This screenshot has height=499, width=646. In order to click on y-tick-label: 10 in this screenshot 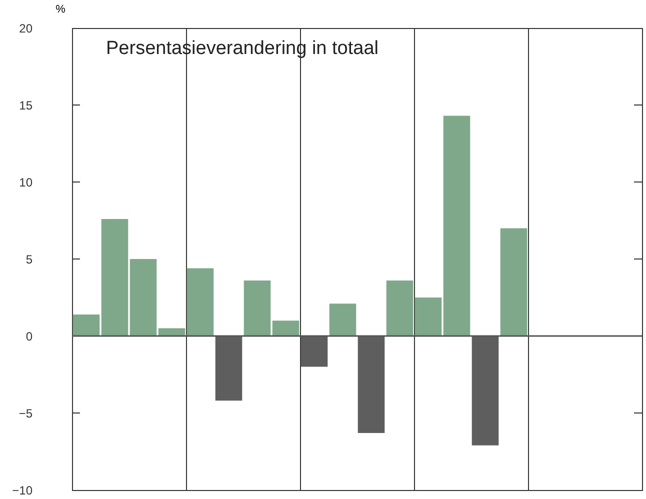, I will do `click(26, 183)`.